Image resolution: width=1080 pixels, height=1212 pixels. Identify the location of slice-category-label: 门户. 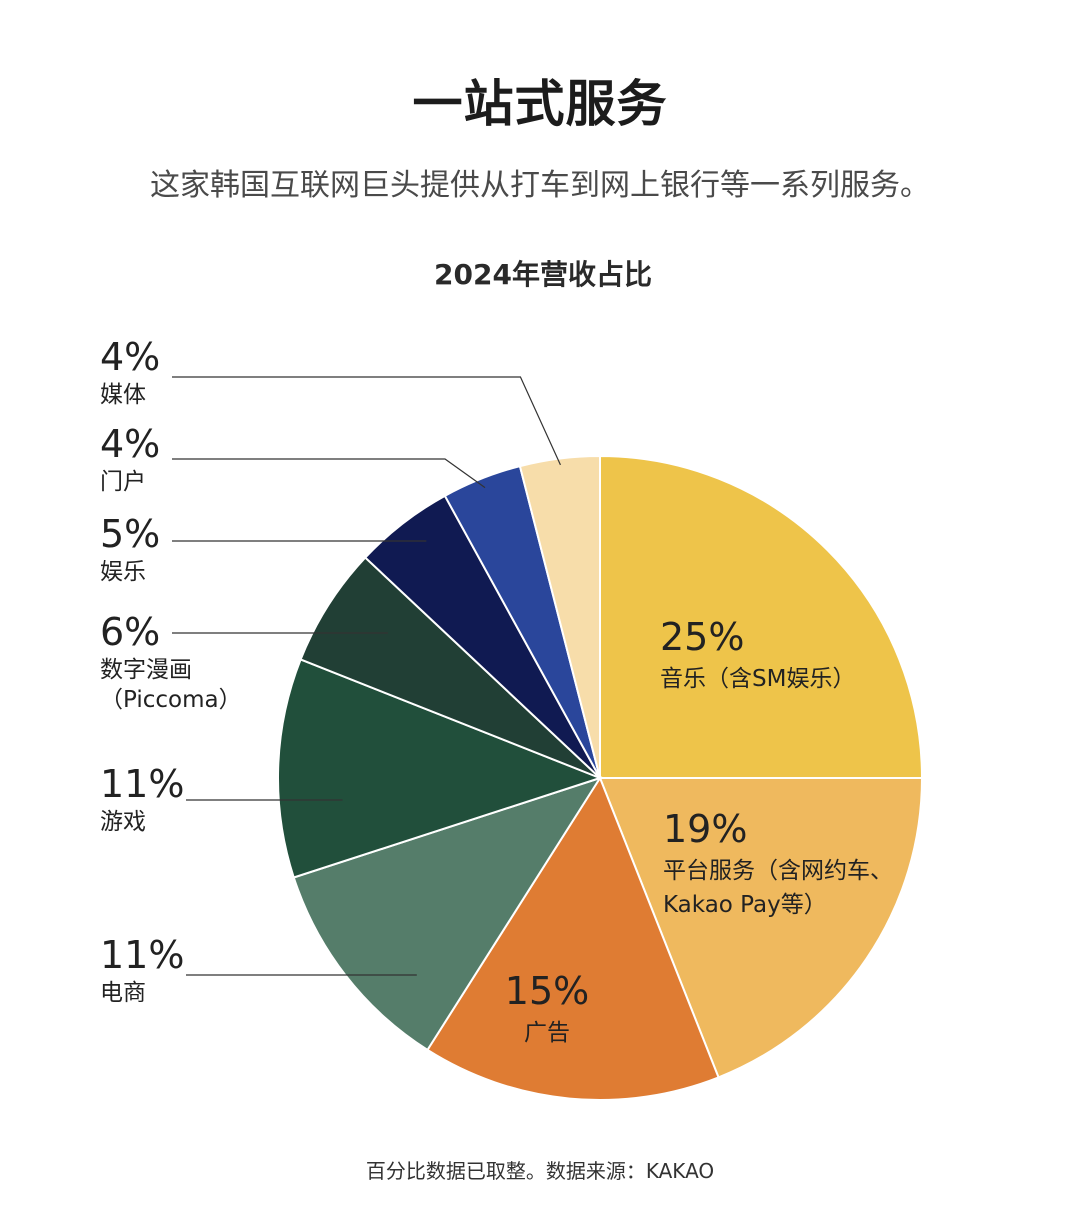
(123, 482).